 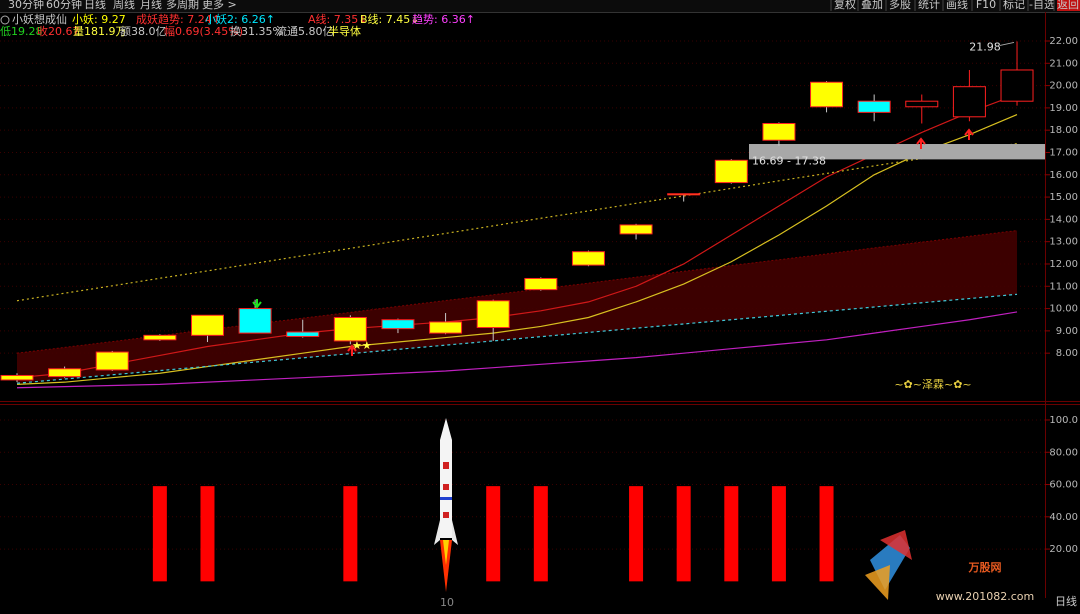 I want to click on toolbar-button: 标记, so click(x=1014, y=5).